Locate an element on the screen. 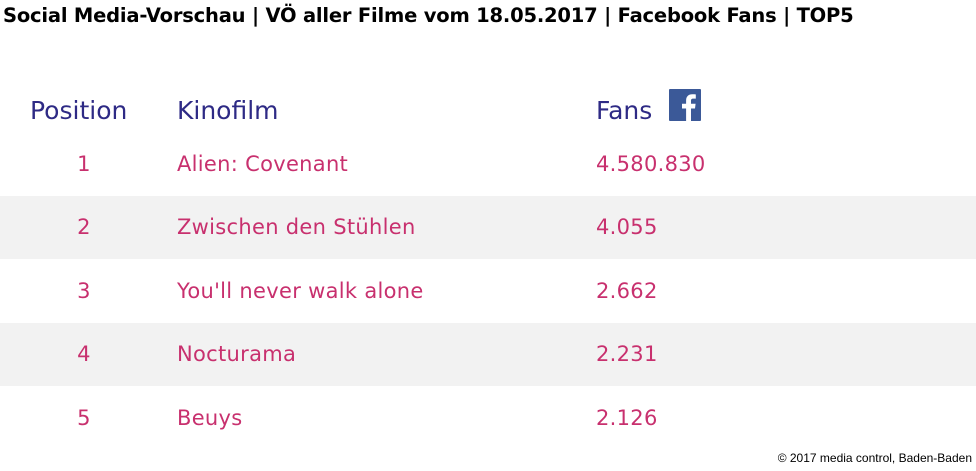 The width and height of the screenshot is (976, 471). cell-fans: 2.231 is located at coordinates (627, 354).